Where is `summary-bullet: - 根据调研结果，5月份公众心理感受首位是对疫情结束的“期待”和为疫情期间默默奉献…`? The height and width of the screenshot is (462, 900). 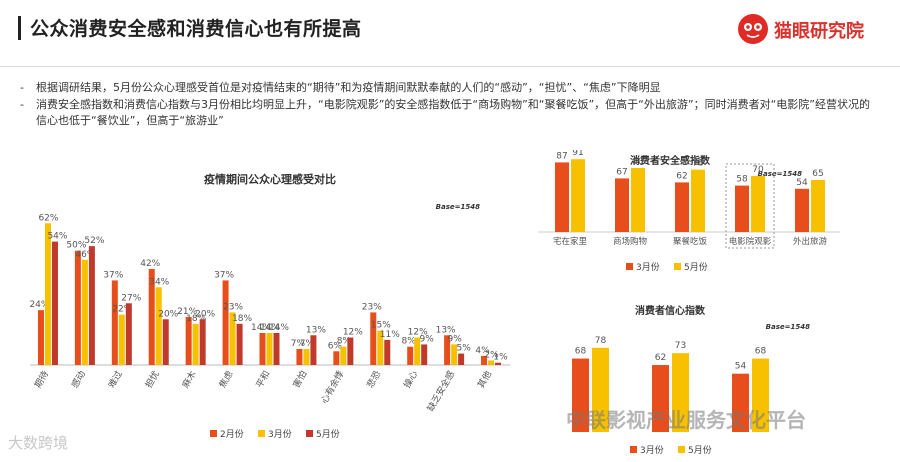
summary-bullet: - 根据调研结果，5月份公众心理感受首位是对疫情结束的“期待”和为疫情期间默默奉献… is located at coordinates (340, 87).